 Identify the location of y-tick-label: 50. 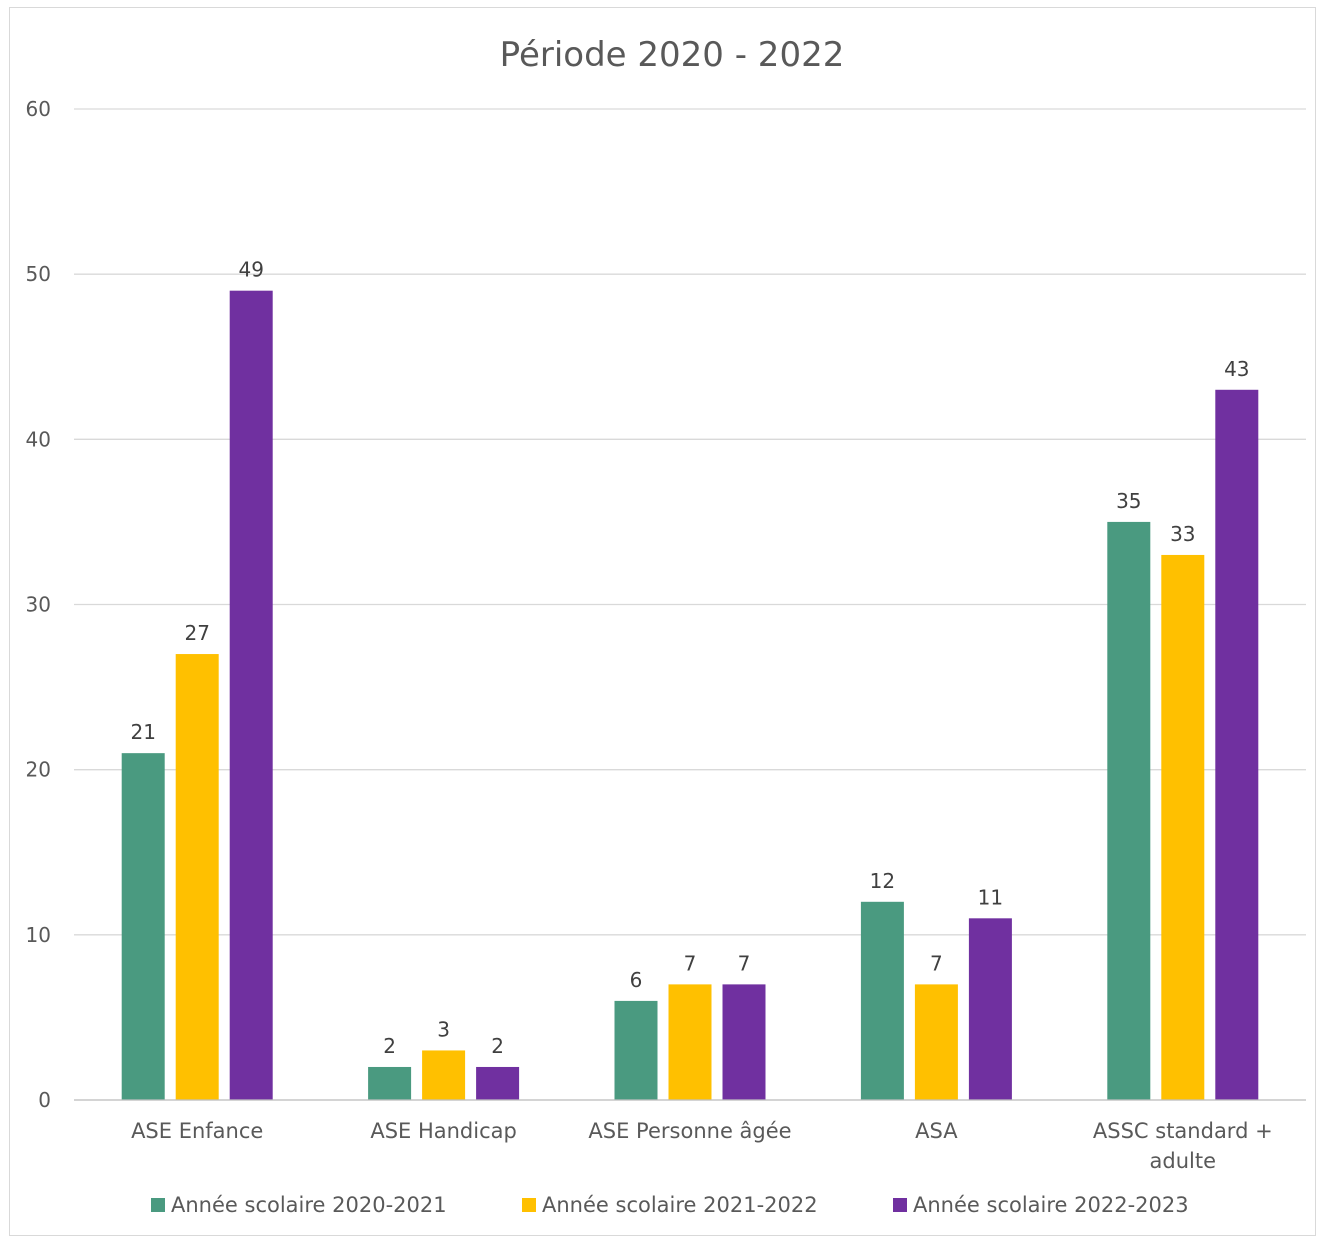
(38, 274).